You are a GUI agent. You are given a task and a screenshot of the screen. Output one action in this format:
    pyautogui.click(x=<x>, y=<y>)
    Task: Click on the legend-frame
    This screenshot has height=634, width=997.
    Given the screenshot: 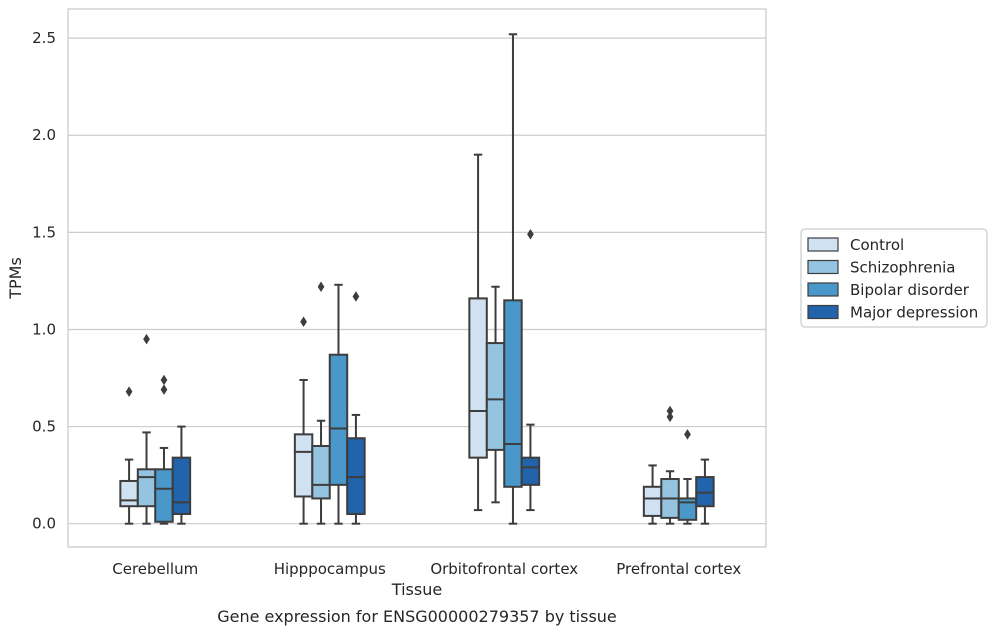 What is the action you would take?
    pyautogui.click(x=894, y=278)
    